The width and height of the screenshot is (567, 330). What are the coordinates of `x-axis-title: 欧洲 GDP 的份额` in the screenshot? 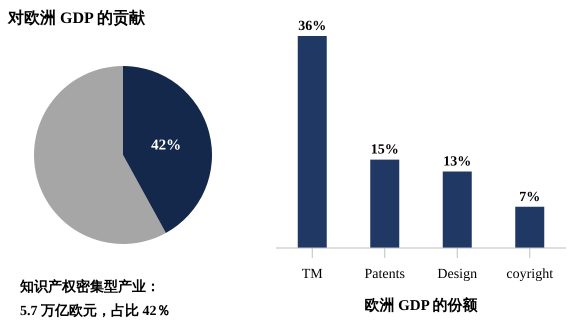 It's located at (421, 305).